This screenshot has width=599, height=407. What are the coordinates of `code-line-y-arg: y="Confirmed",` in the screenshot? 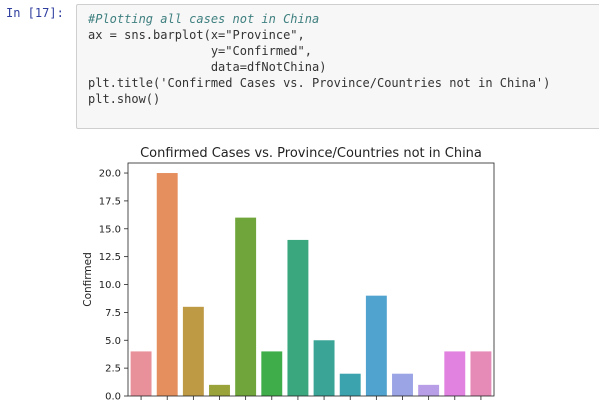 It's located at (200, 51).